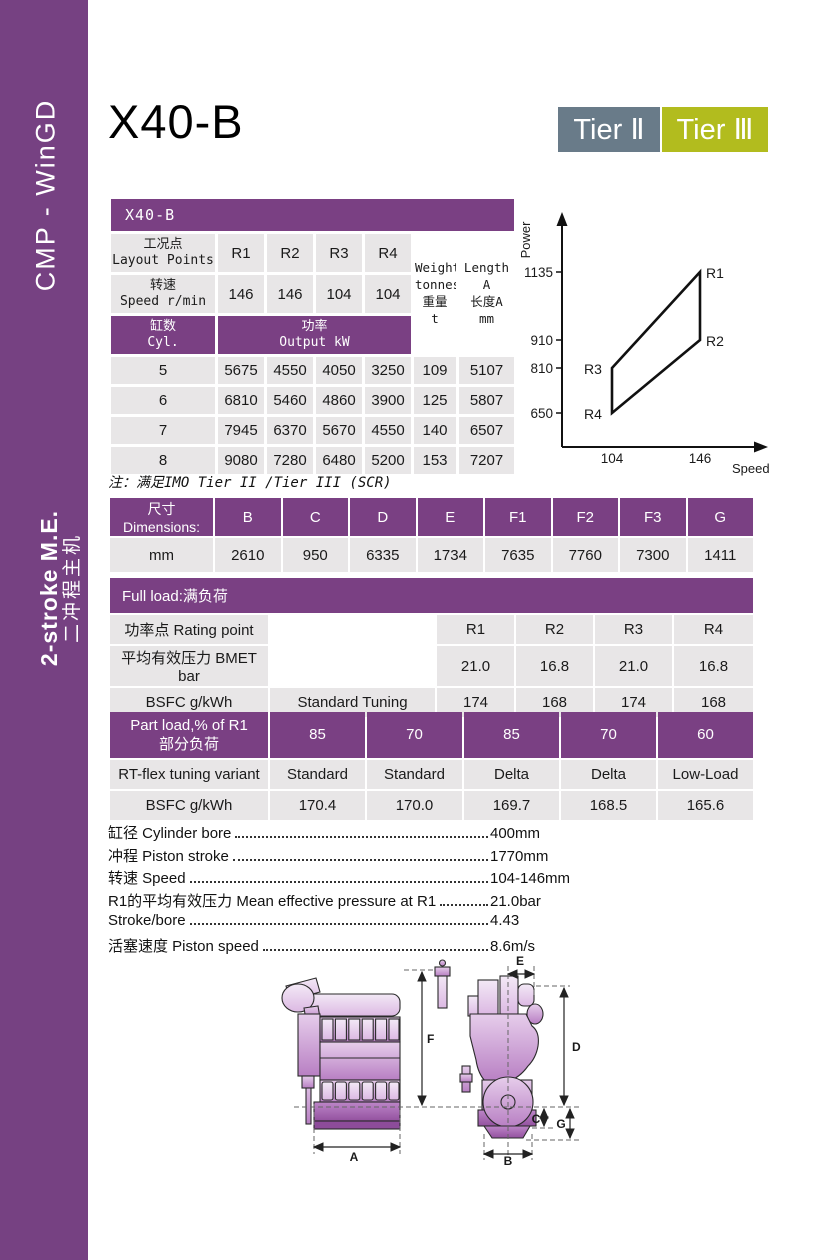 This screenshot has height=1260, width=830. I want to click on point-label-r3: R3, so click(593, 369).